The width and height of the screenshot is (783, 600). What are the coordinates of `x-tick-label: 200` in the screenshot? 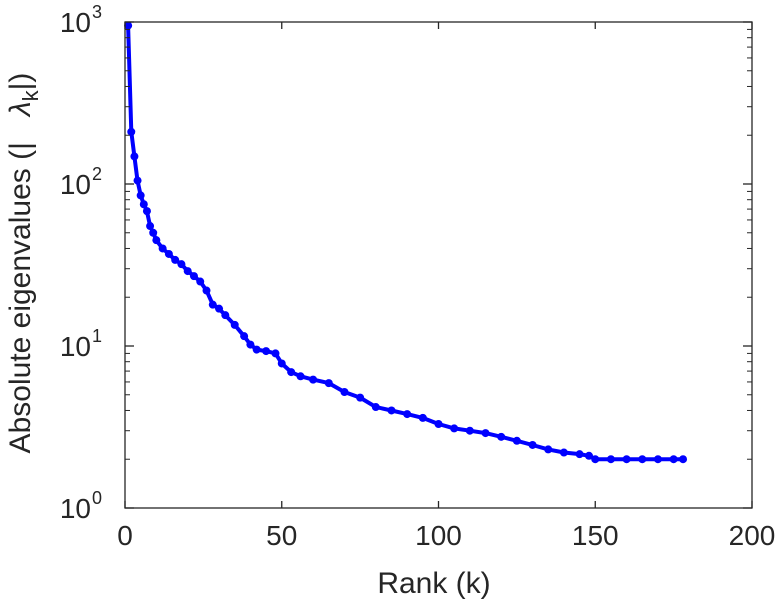 It's located at (752, 535).